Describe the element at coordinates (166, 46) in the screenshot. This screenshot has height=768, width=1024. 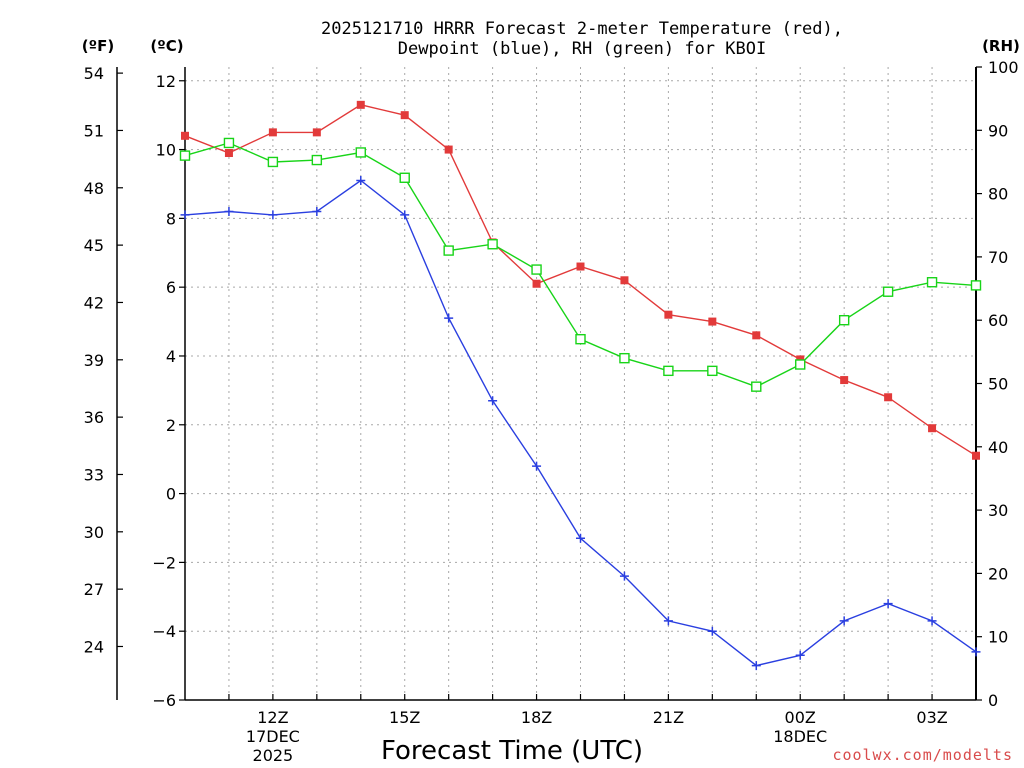
I see `celsius-unit-label: (ºC)` at that location.